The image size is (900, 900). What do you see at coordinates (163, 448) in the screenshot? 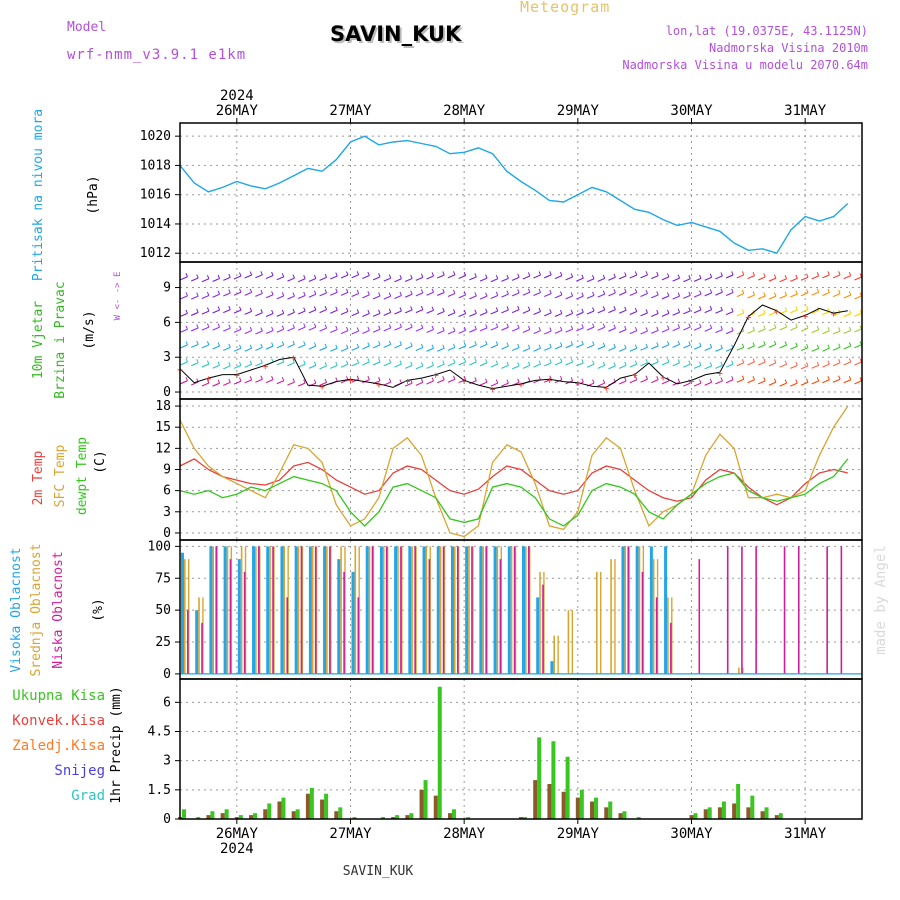
I see `ytick-label: 12` at bounding box center [163, 448].